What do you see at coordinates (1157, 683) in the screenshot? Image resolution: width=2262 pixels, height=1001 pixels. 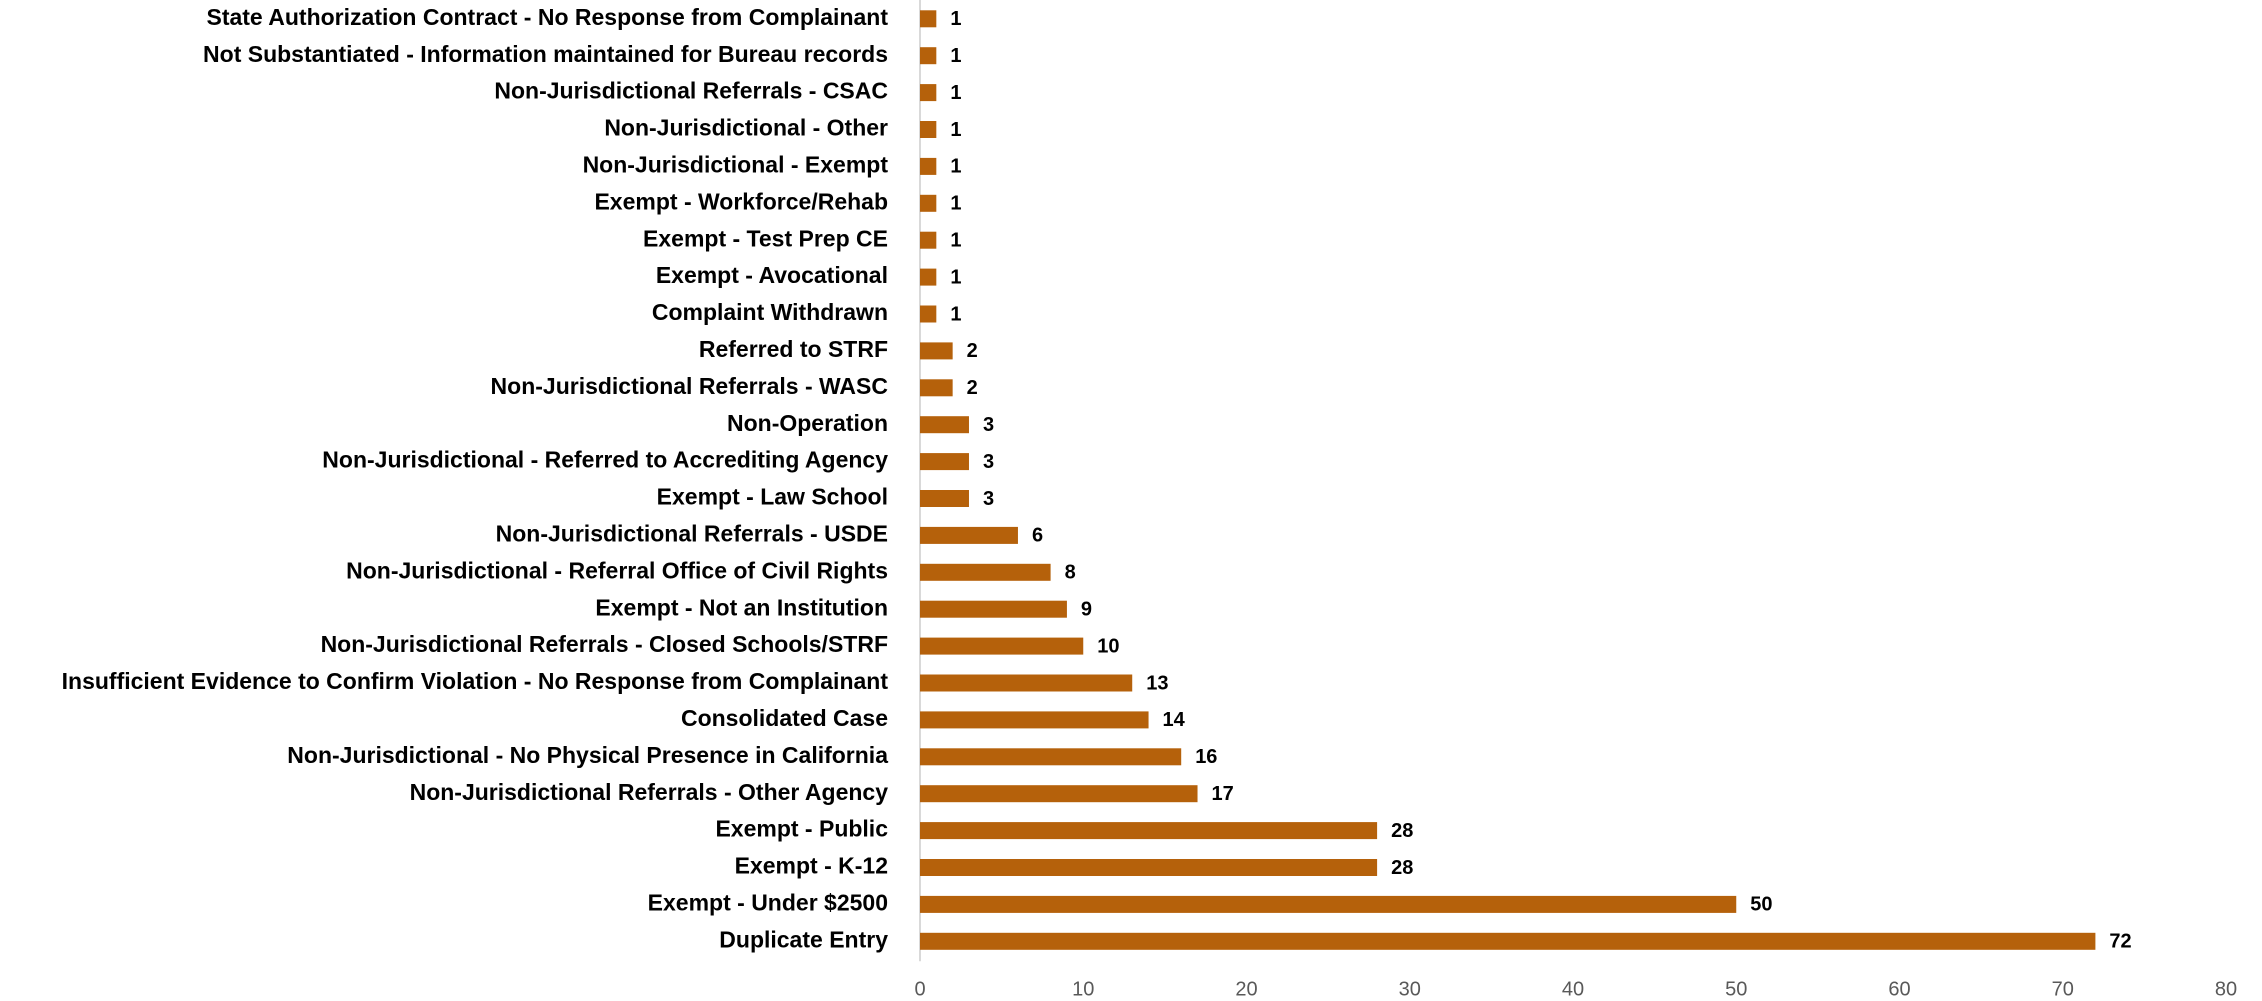 I see `value-label: 13` at bounding box center [1157, 683].